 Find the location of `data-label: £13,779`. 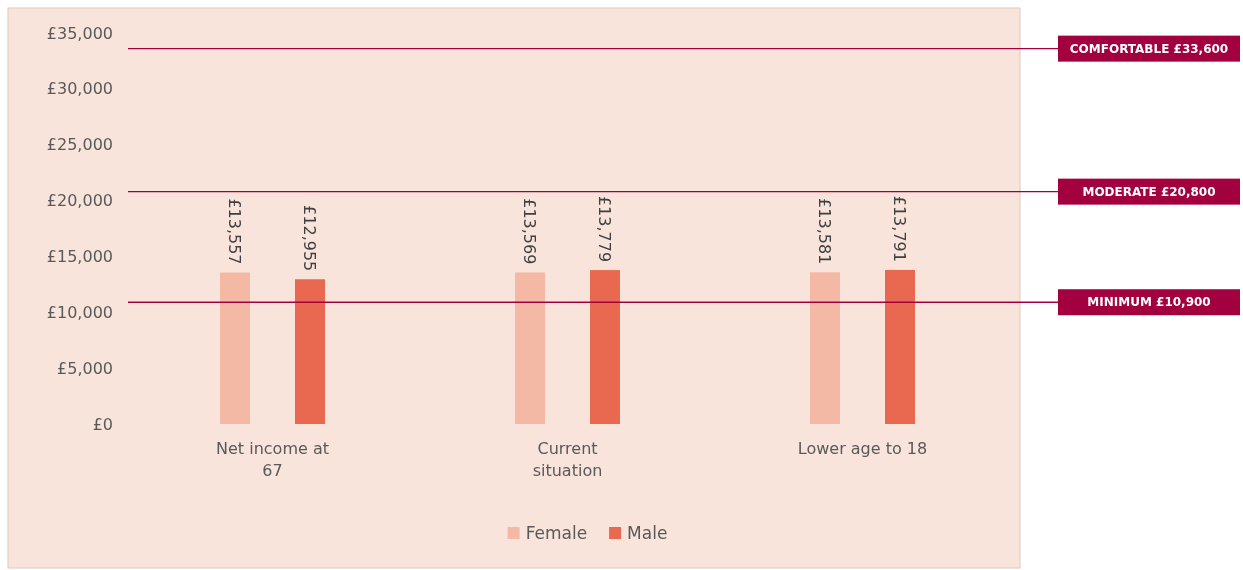

data-label: £13,779 is located at coordinates (605, 229).